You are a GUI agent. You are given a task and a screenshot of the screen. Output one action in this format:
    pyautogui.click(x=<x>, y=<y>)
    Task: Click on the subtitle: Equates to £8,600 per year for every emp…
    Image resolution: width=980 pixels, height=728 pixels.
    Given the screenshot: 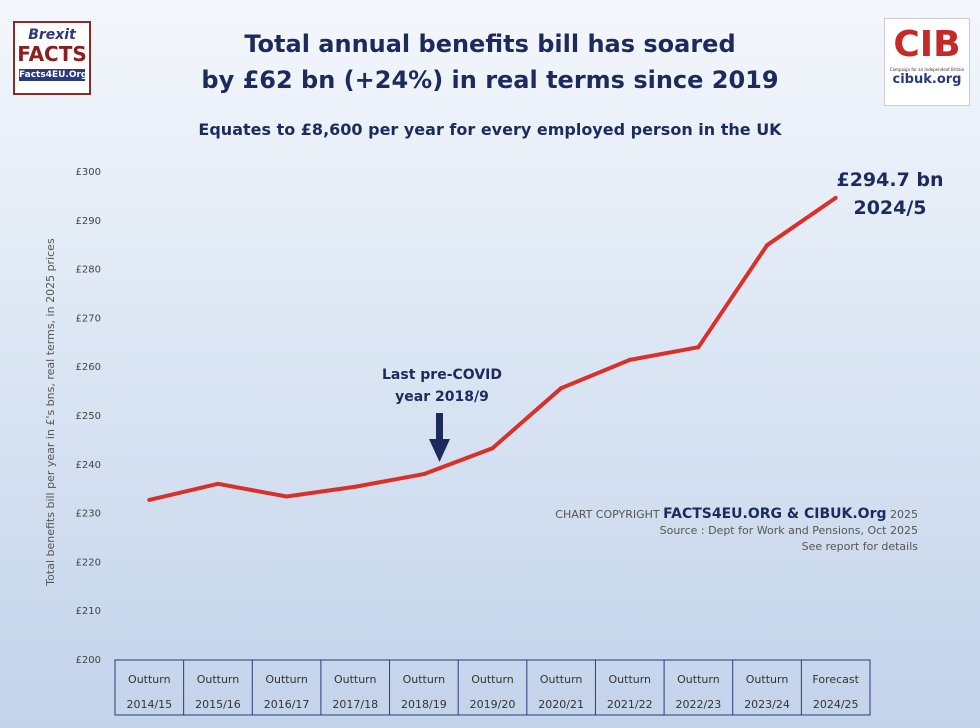 What is the action you would take?
    pyautogui.click(x=490, y=129)
    